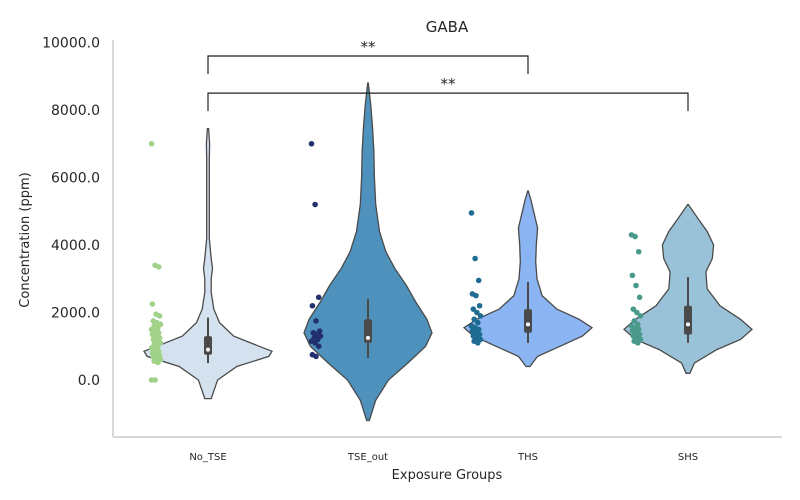  I want to click on y-tick-label: 10000.0, so click(71, 44).